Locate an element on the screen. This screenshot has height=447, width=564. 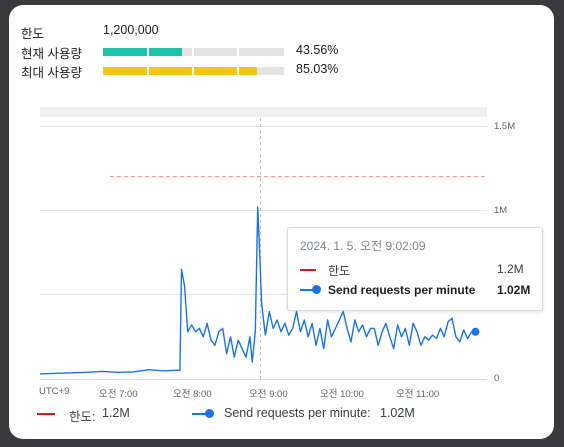
x-tick-9am: 오전 9:00 is located at coordinates (268, 394).